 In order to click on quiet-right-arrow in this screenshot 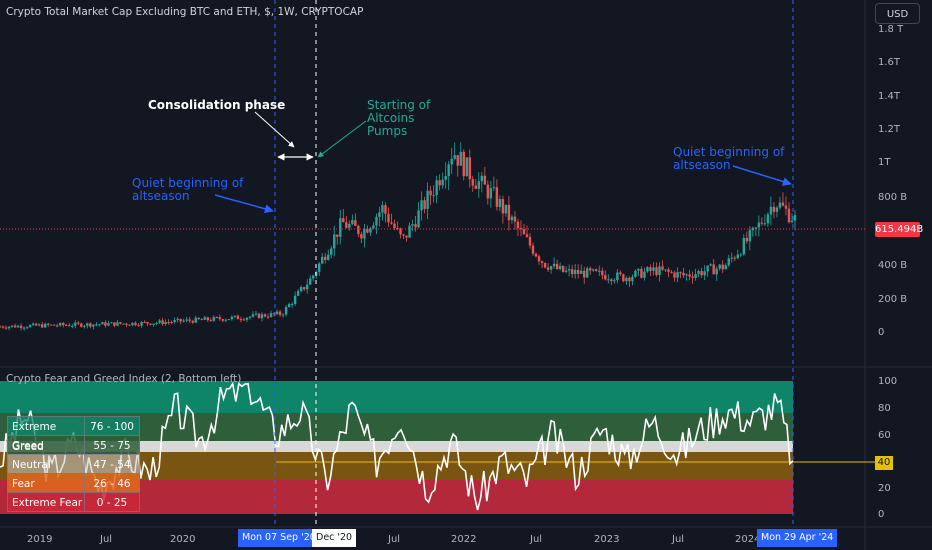, I will do `click(762, 175)`.